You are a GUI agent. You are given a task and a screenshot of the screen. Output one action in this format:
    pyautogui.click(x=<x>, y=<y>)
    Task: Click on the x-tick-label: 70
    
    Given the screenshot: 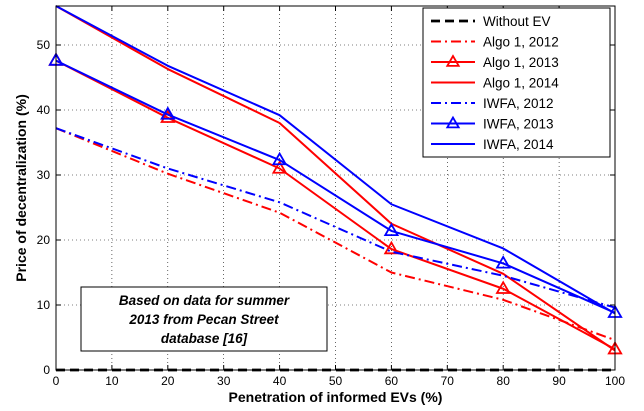 What is the action you would take?
    pyautogui.click(x=448, y=381)
    